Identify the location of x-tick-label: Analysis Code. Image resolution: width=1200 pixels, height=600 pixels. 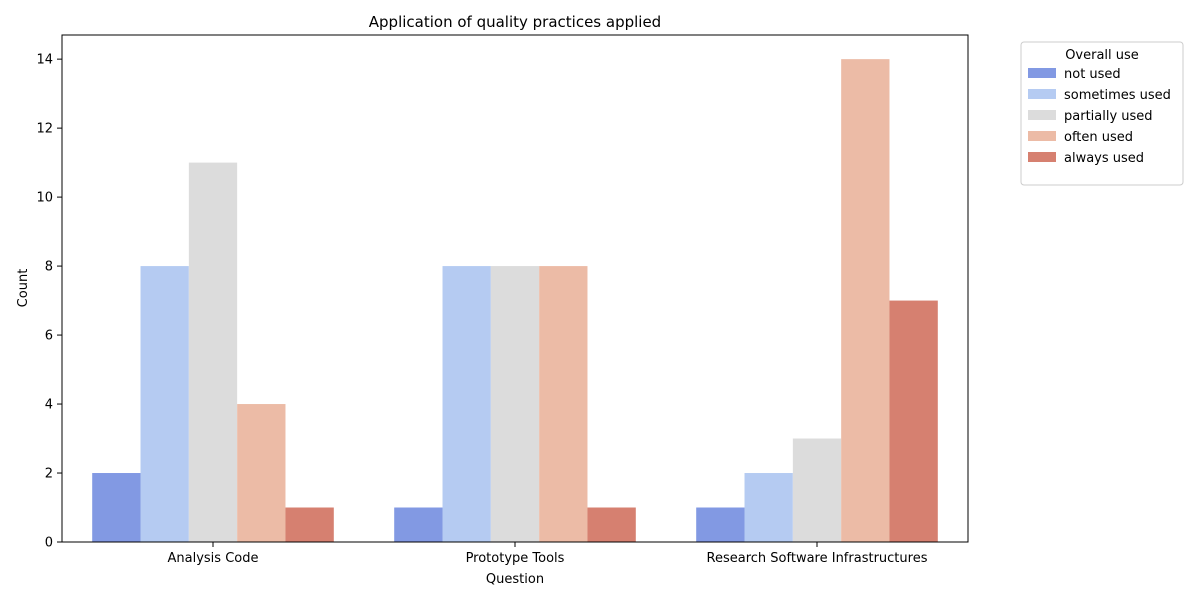
(213, 558).